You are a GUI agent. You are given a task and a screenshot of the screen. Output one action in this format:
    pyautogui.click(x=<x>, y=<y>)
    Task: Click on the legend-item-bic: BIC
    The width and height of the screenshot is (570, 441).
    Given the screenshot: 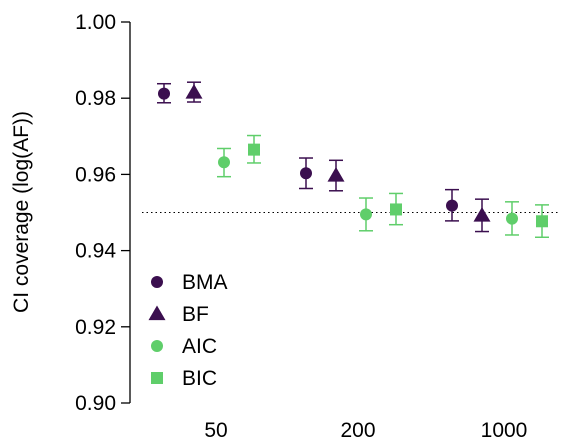 What is the action you would take?
    pyautogui.click(x=184, y=378)
    